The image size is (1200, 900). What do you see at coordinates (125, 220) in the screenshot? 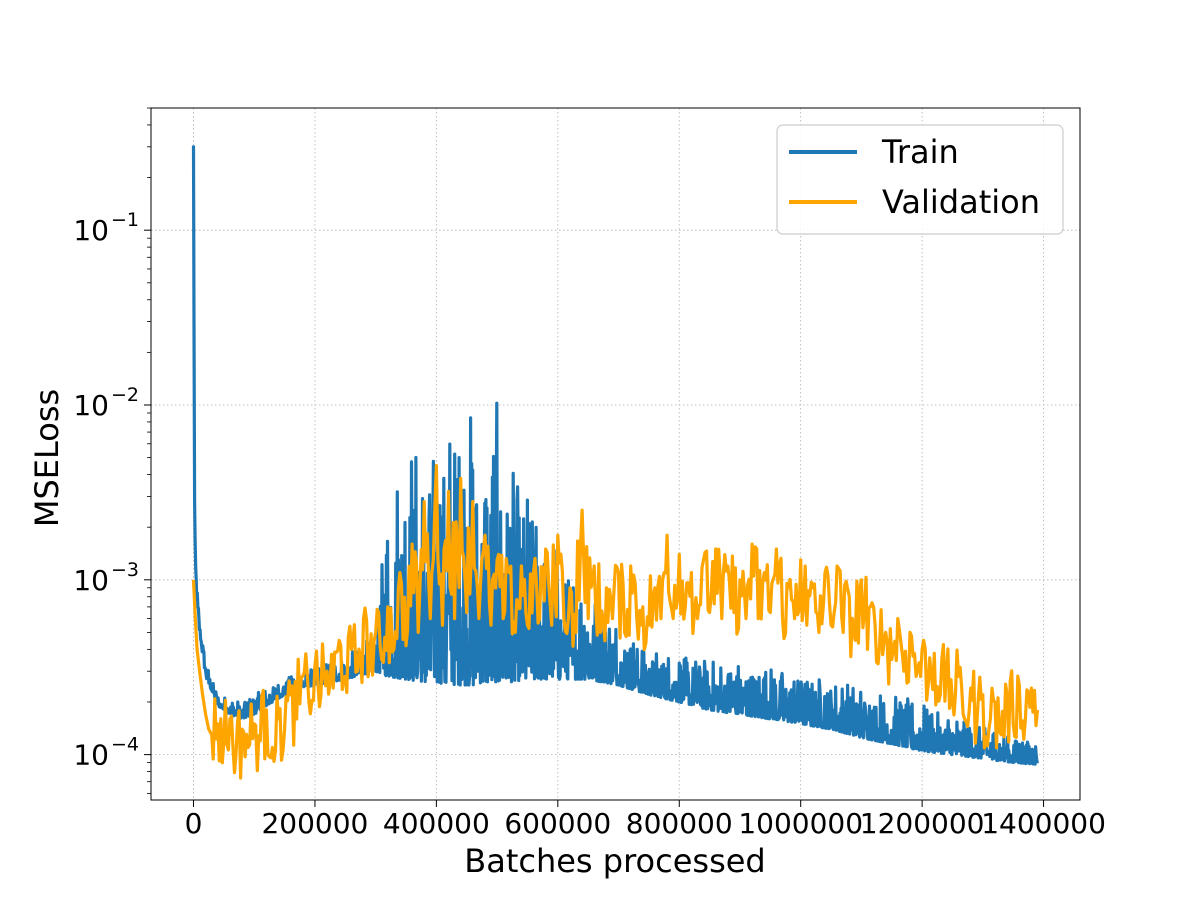
I see `y-tick-exponent: −1` at bounding box center [125, 220].